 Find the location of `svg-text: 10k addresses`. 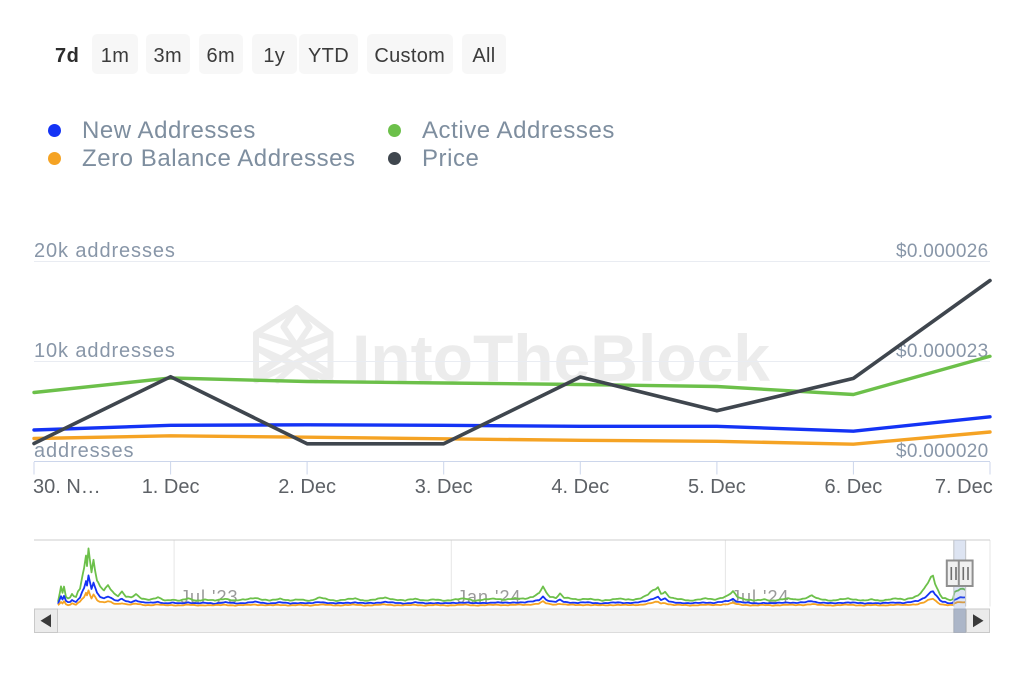

svg-text: 10k addresses is located at coordinates (105, 351).